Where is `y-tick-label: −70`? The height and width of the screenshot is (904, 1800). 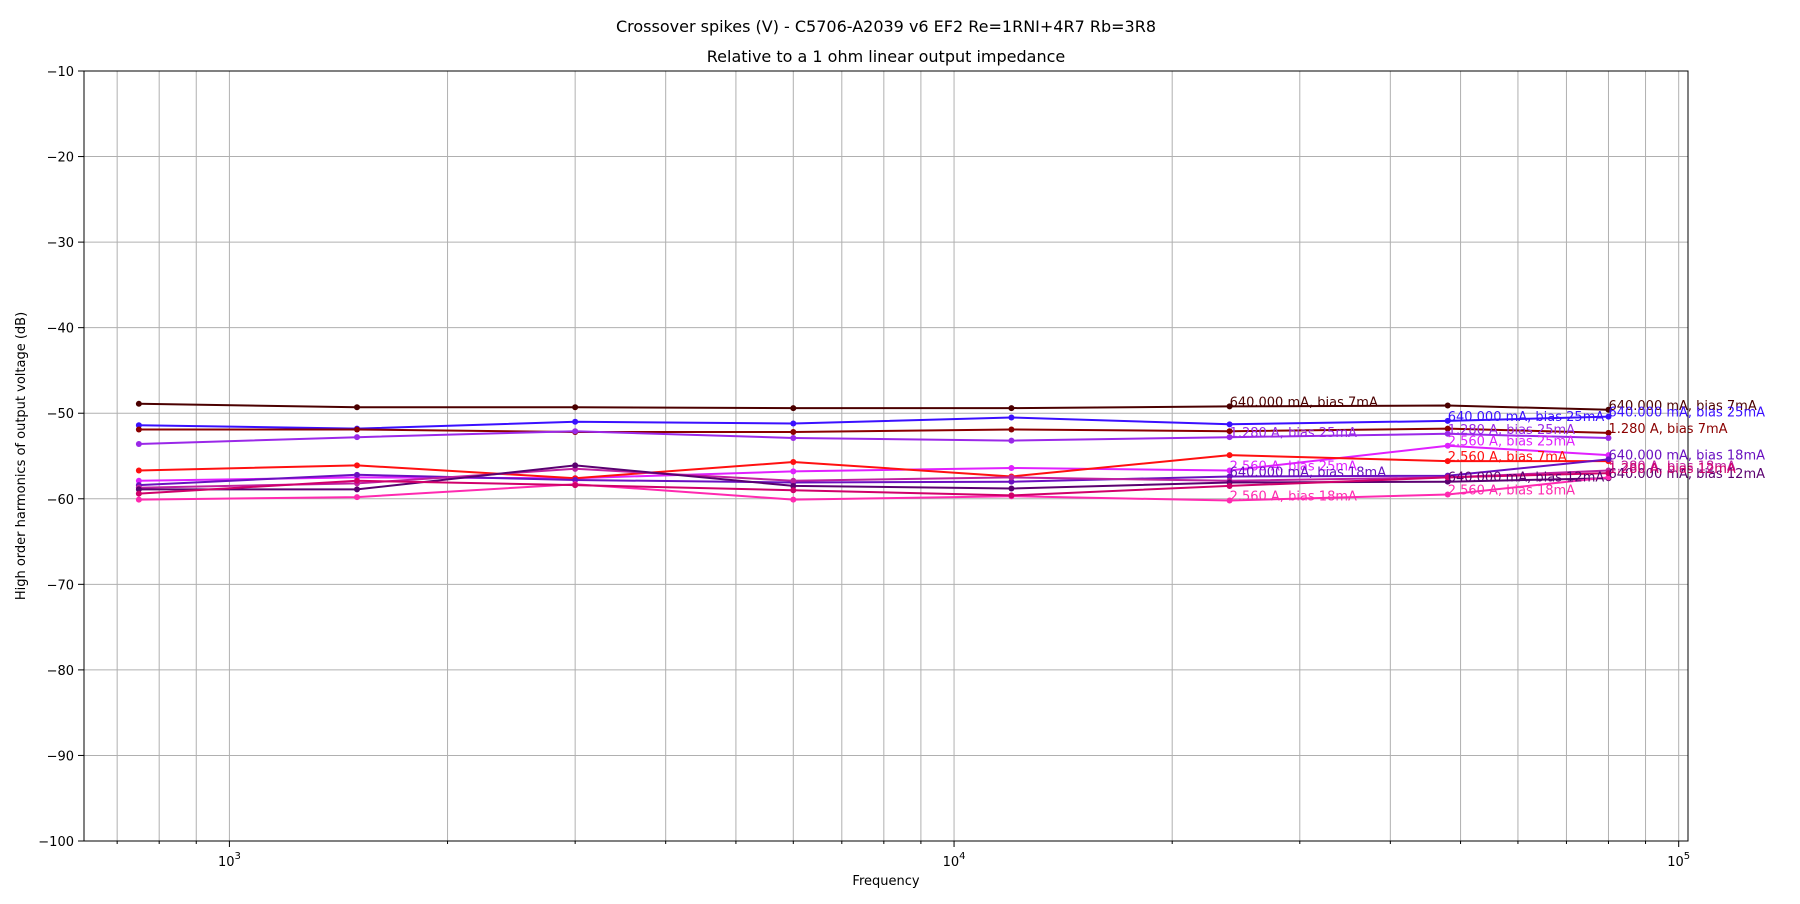
y-tick-label: −70 is located at coordinates (60, 585).